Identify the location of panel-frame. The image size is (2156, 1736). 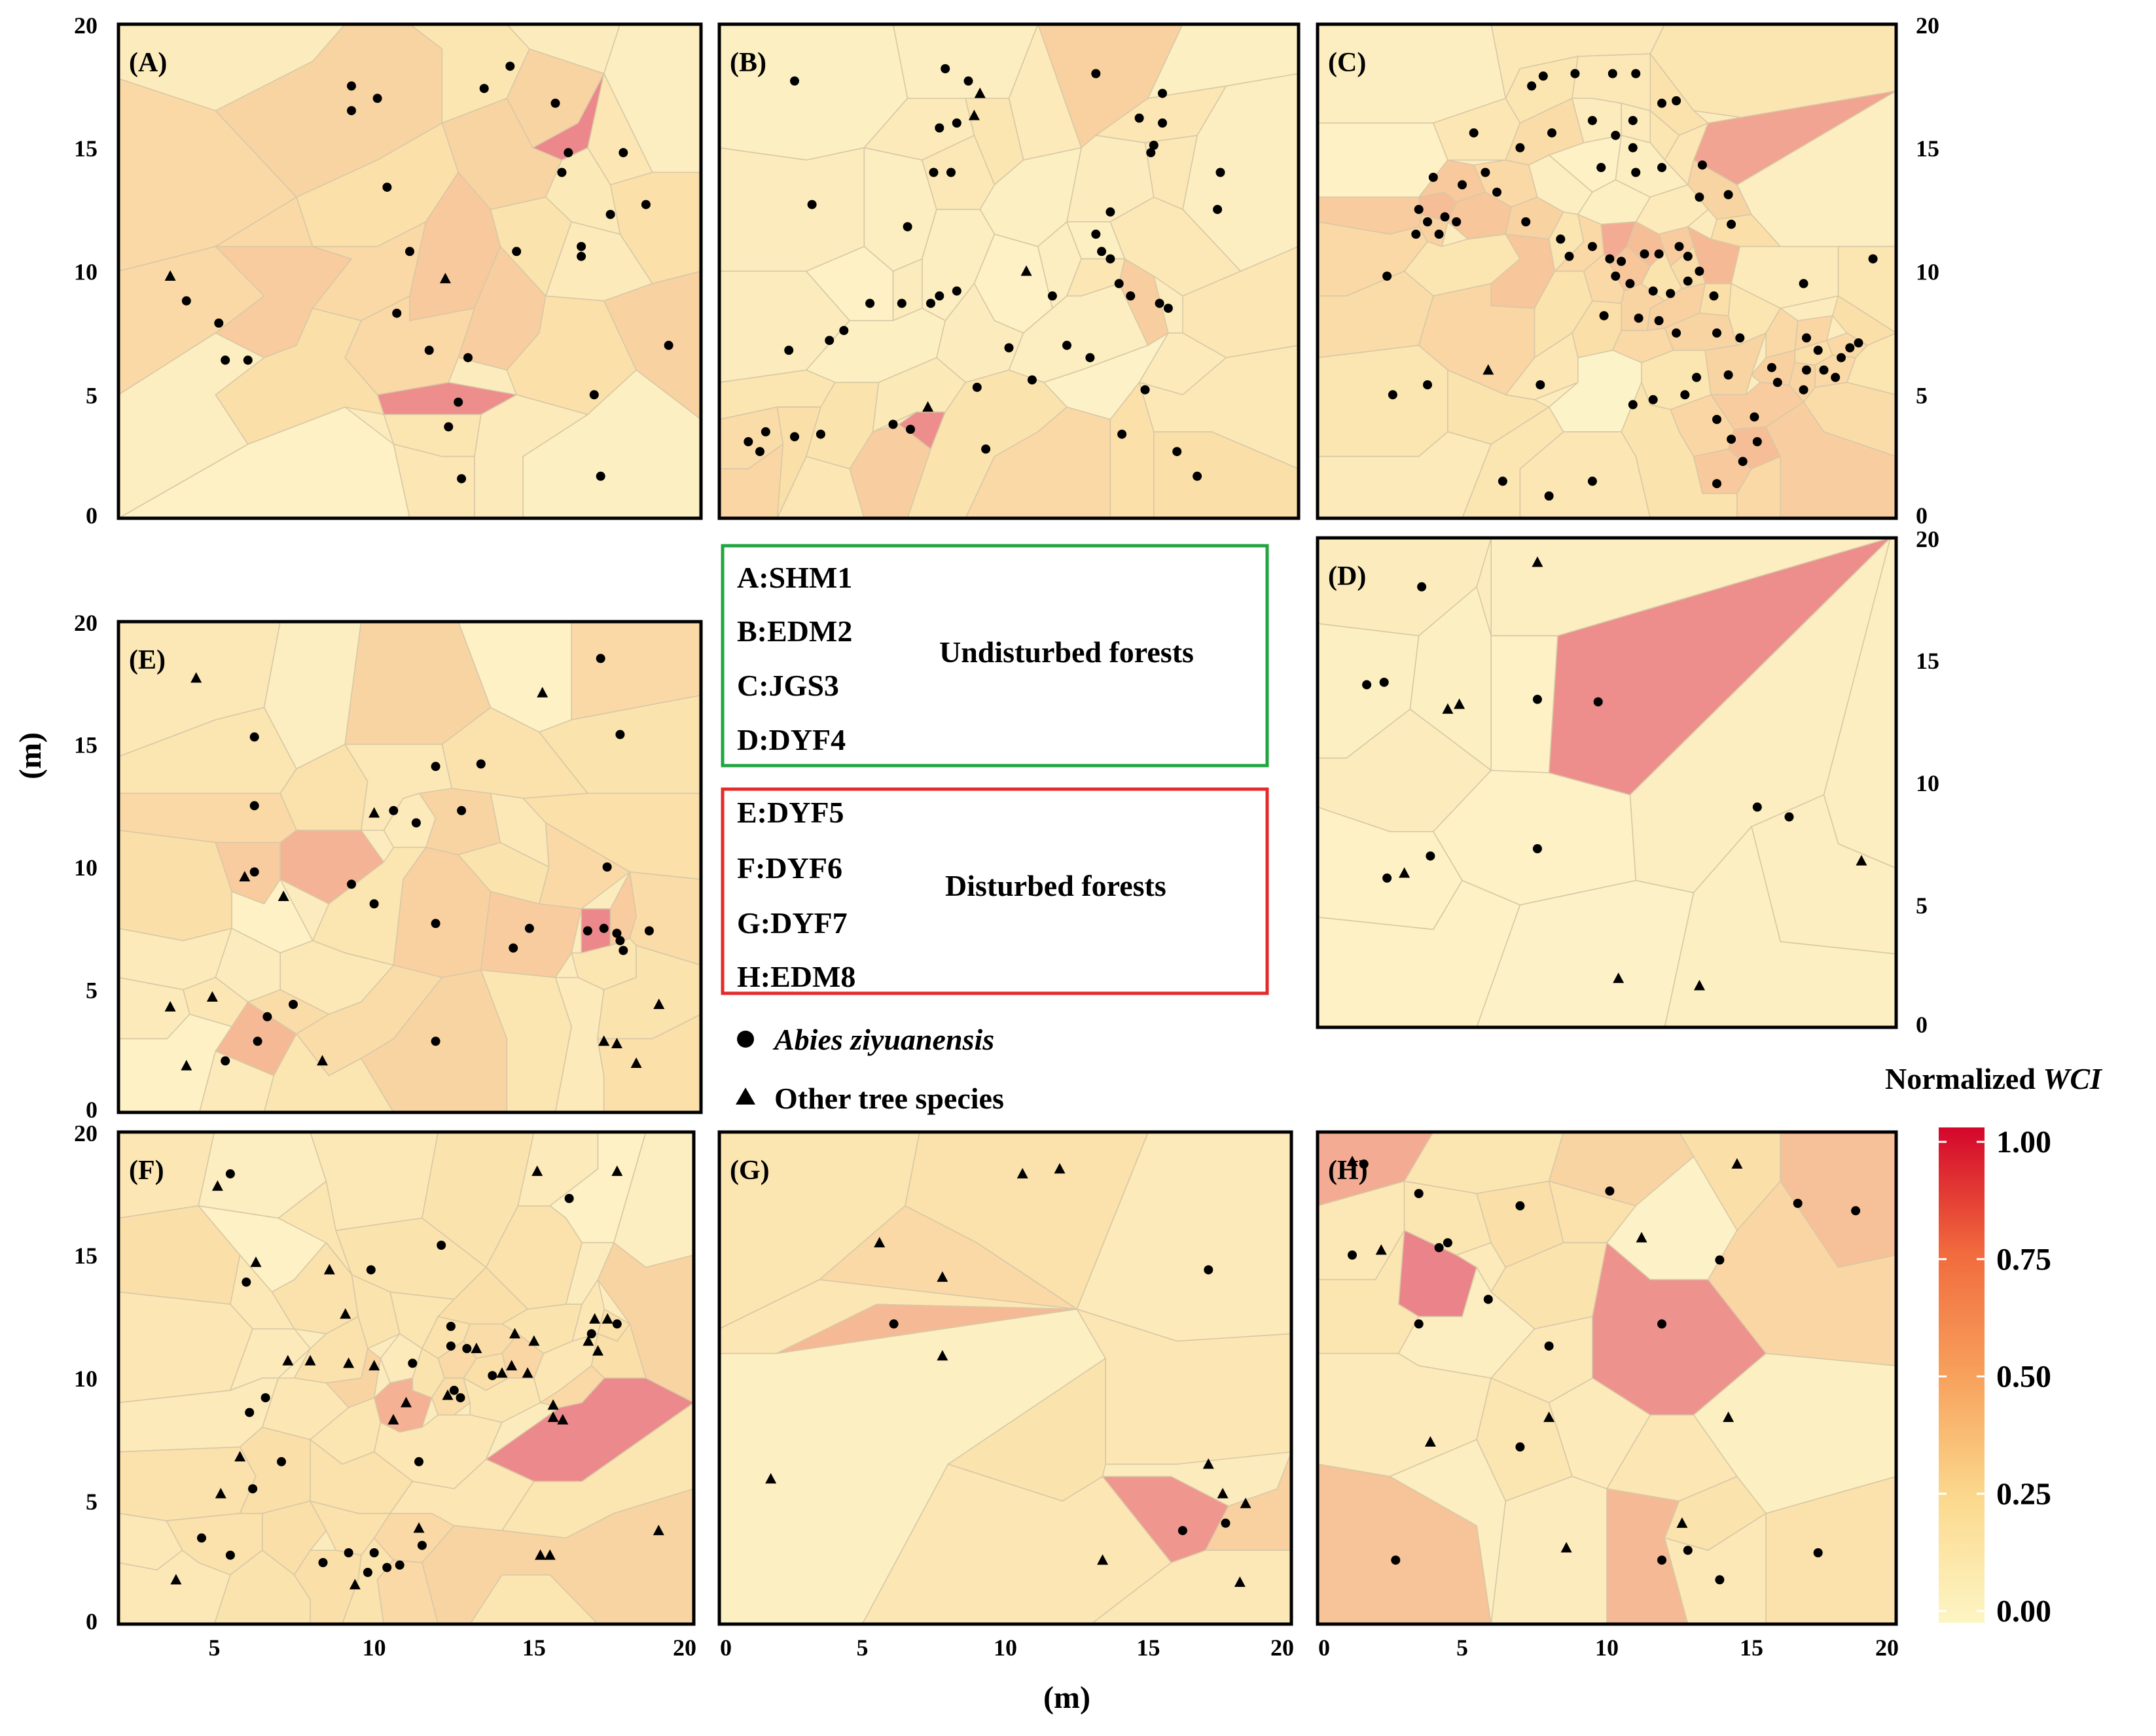
(406, 1378).